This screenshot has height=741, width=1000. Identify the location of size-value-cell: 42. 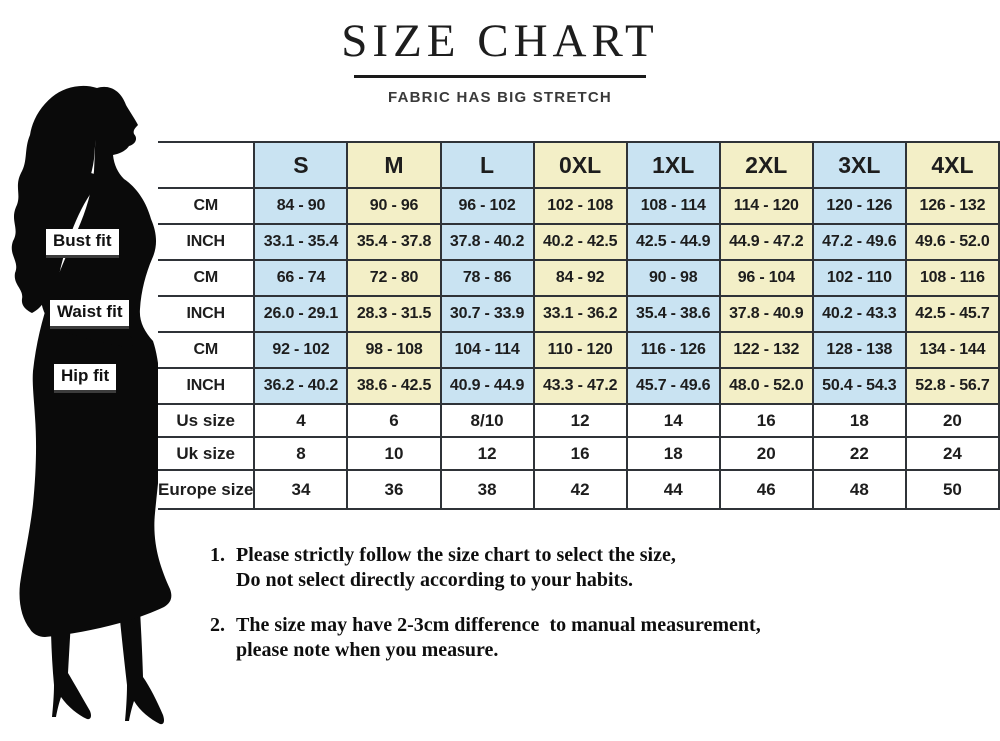
(580, 489).